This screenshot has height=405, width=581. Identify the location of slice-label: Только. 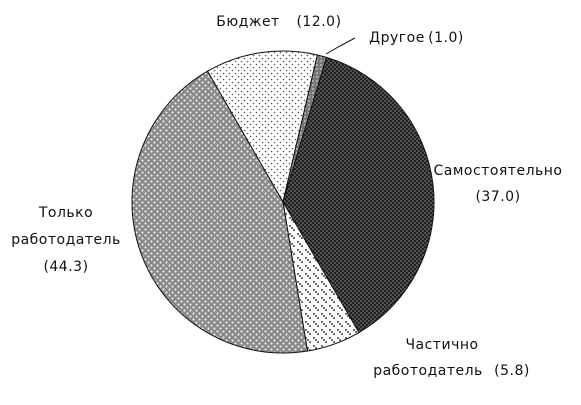
(65, 213).